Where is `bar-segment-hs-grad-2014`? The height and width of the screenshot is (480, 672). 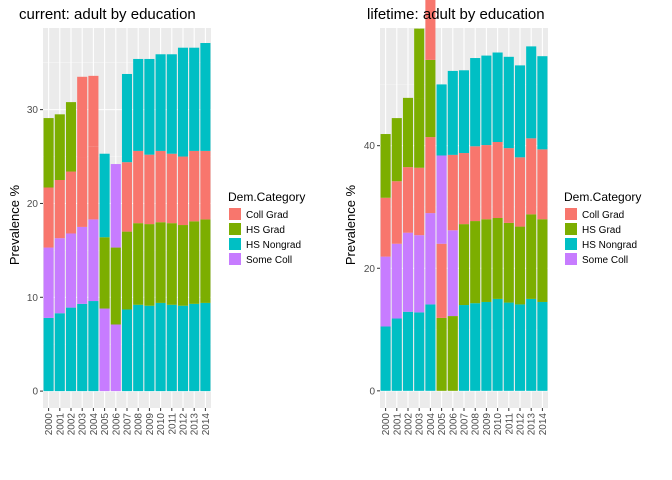
bar-segment-hs-grad-2014 is located at coordinates (205, 261).